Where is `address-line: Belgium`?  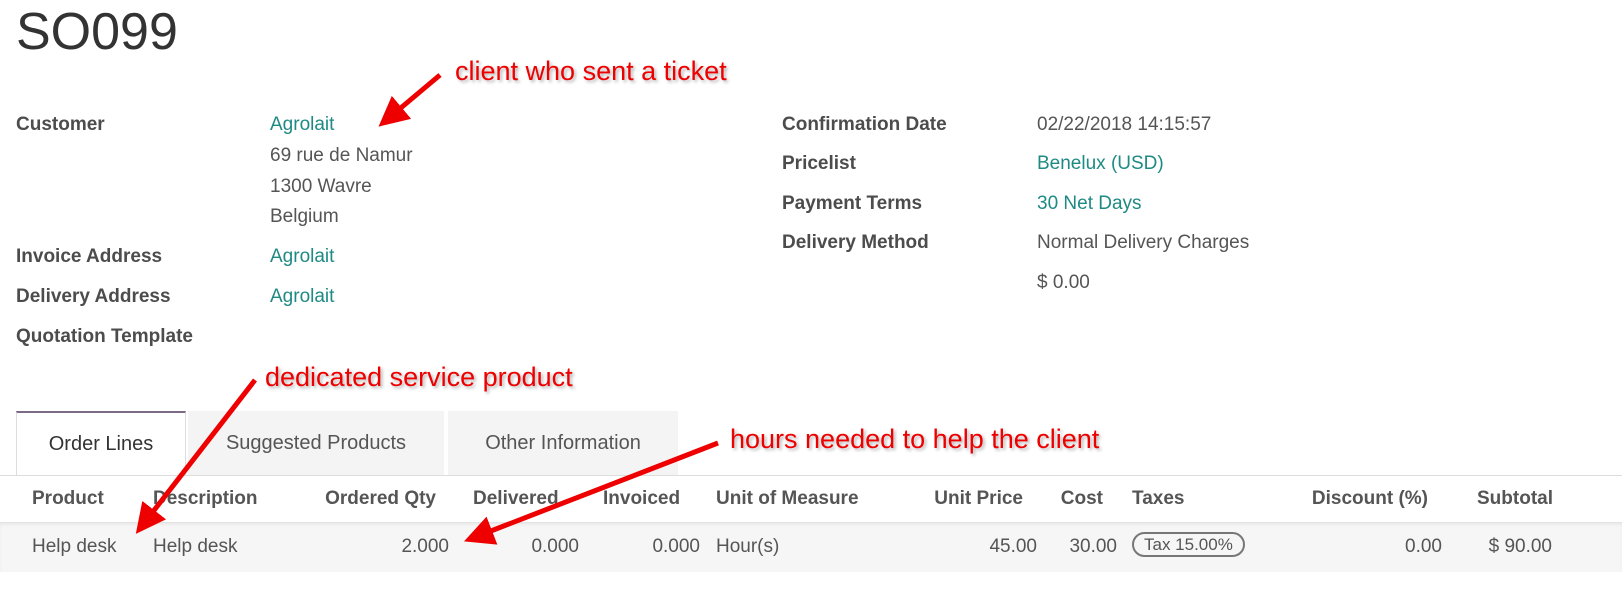
address-line: Belgium is located at coordinates (304, 216).